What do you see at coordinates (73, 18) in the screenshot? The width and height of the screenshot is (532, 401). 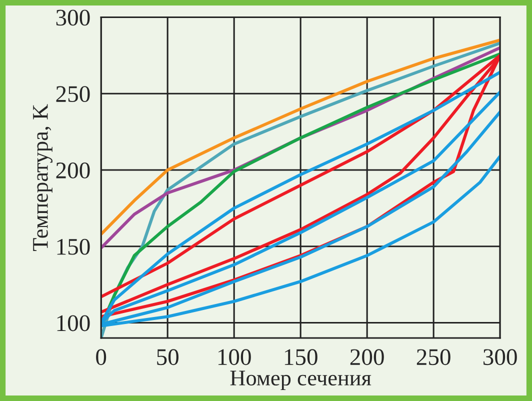 I see `y-tick-label: 300` at bounding box center [73, 18].